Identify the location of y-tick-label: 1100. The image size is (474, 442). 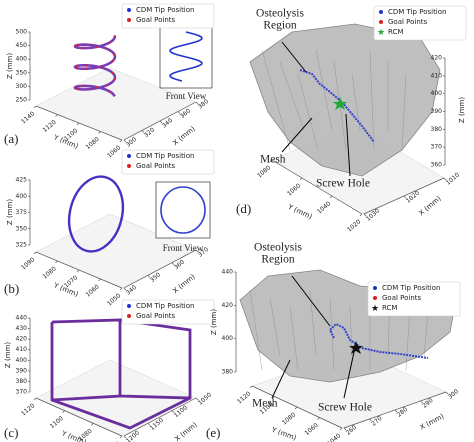
(57, 422).